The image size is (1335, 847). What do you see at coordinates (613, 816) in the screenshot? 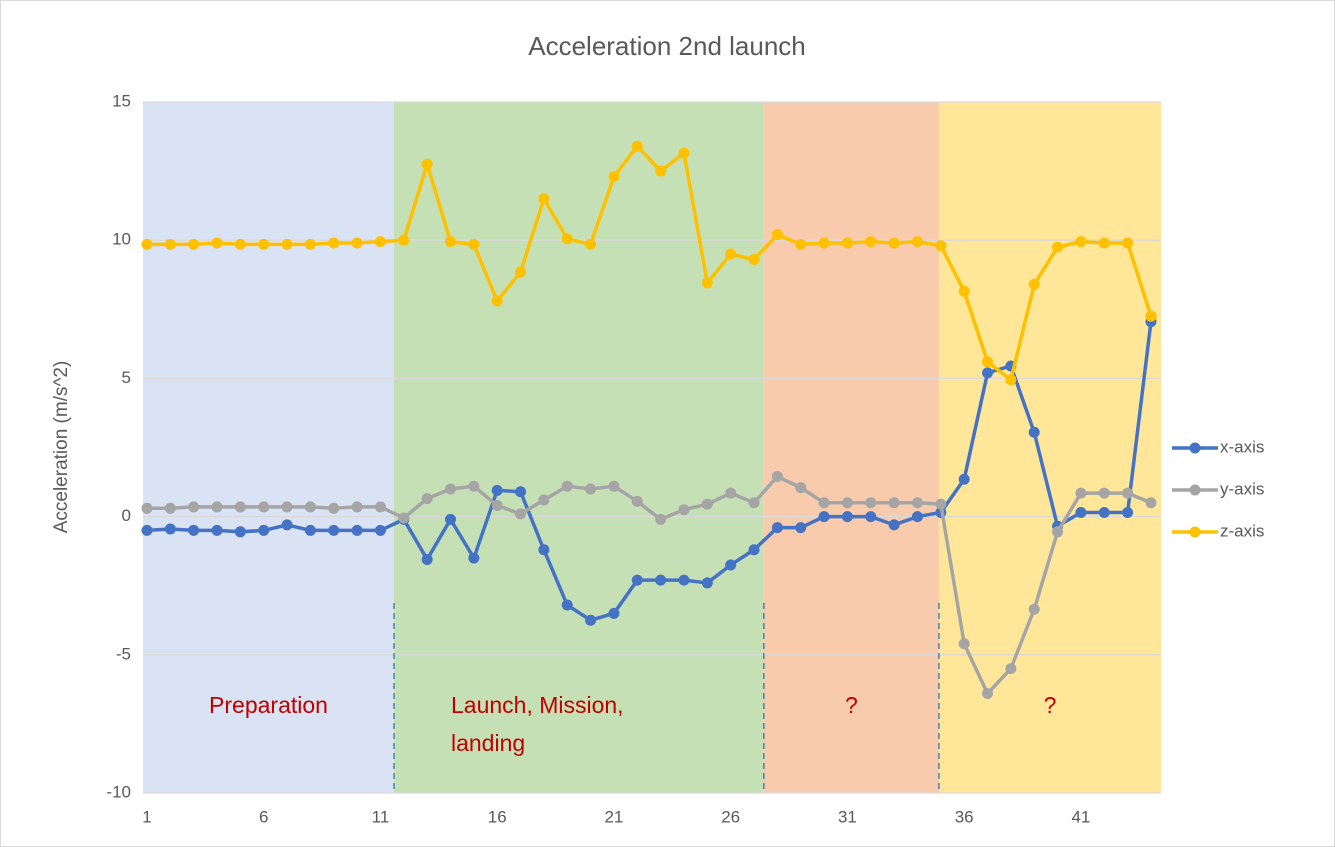
I see `x-tick-label: 21` at bounding box center [613, 816].